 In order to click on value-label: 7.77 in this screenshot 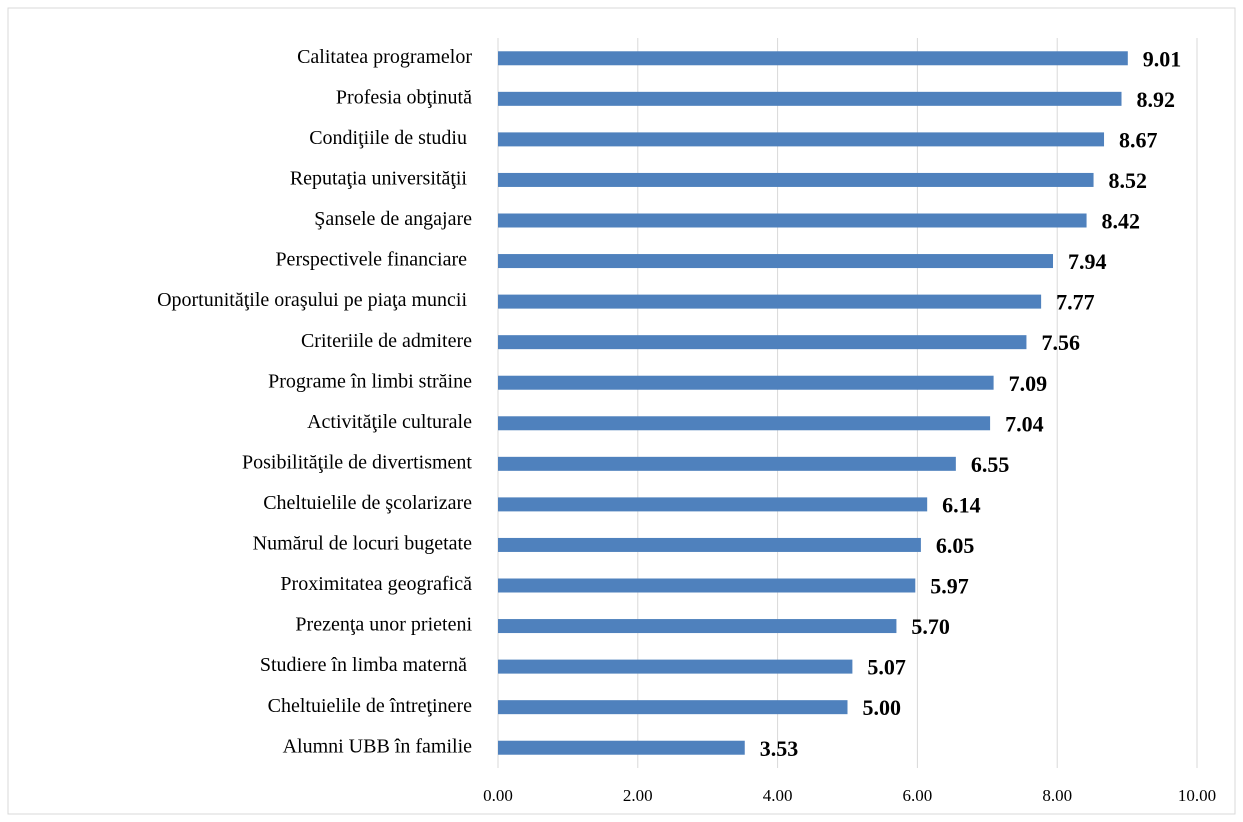, I will do `click(1075, 302)`.